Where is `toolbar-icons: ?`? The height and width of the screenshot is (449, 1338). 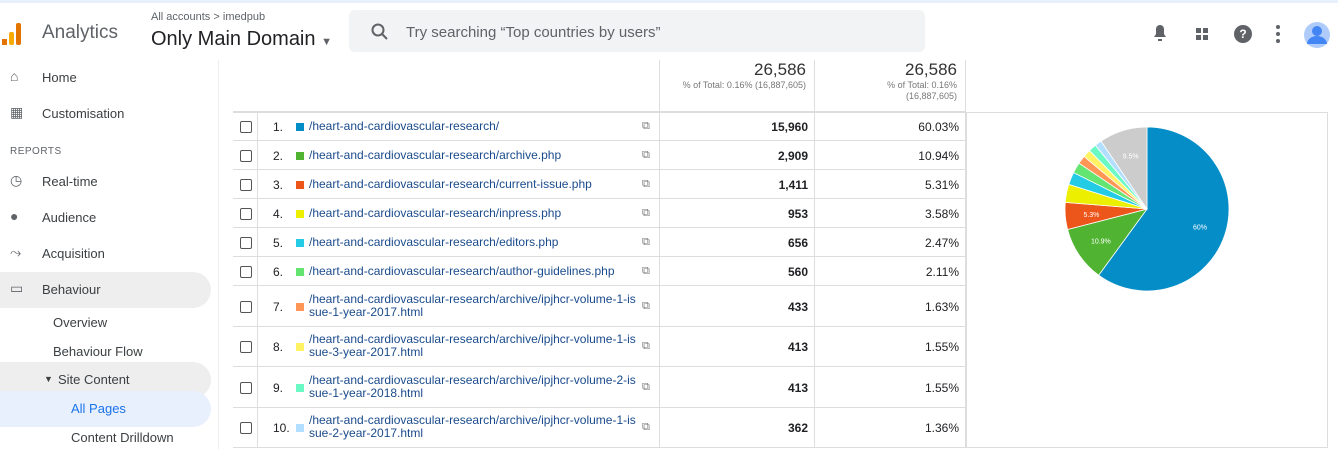
toolbar-icons: ? is located at coordinates (1244, 36).